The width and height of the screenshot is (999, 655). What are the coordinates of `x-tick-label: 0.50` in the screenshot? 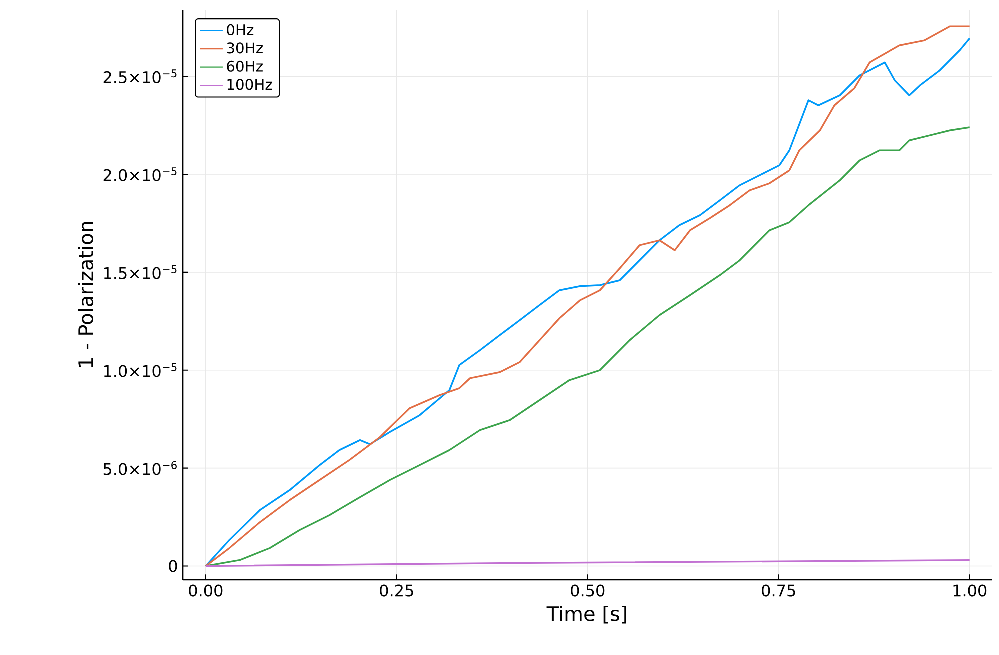 It's located at (588, 590).